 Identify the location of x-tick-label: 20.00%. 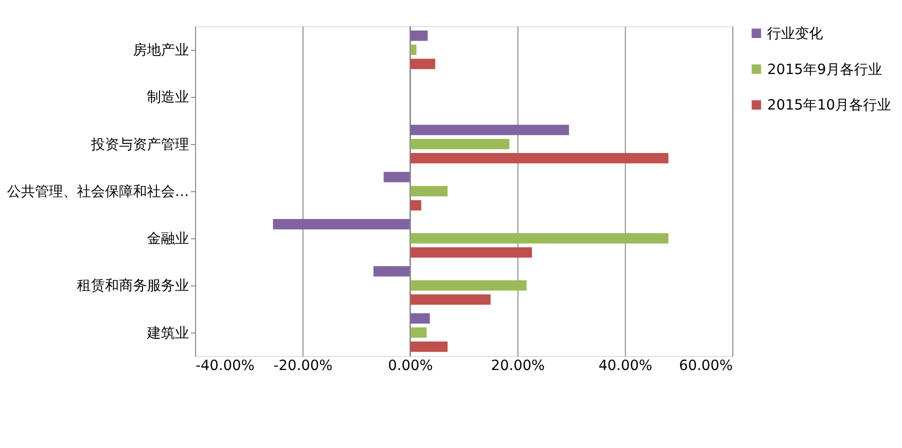
(517, 366).